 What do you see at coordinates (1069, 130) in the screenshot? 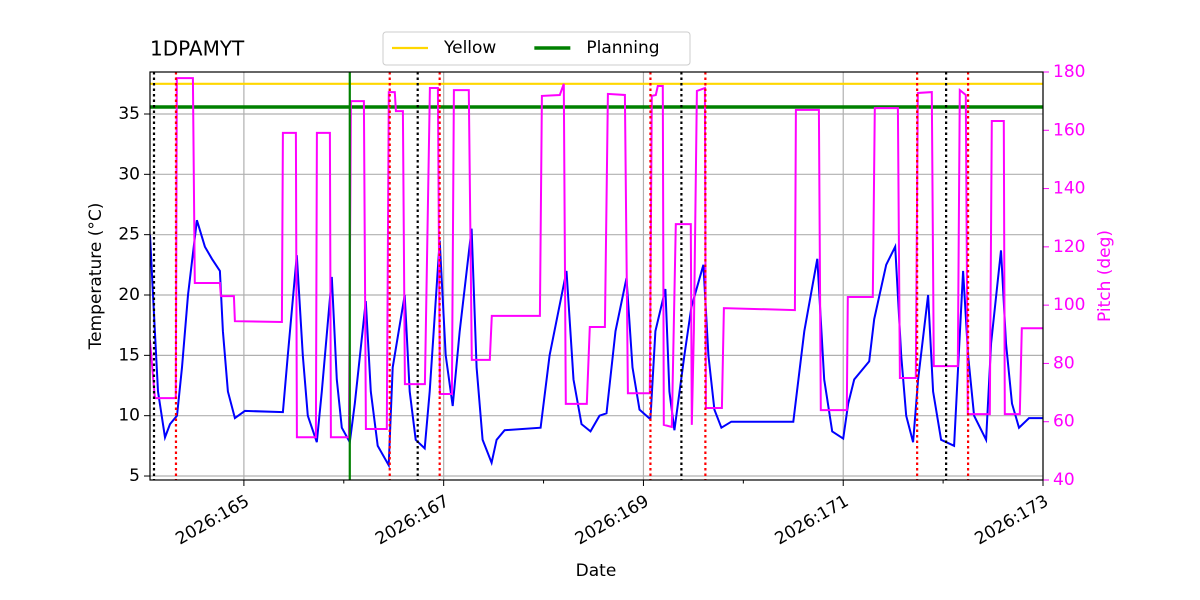
I see `y2-tick-label: 160` at bounding box center [1069, 130].